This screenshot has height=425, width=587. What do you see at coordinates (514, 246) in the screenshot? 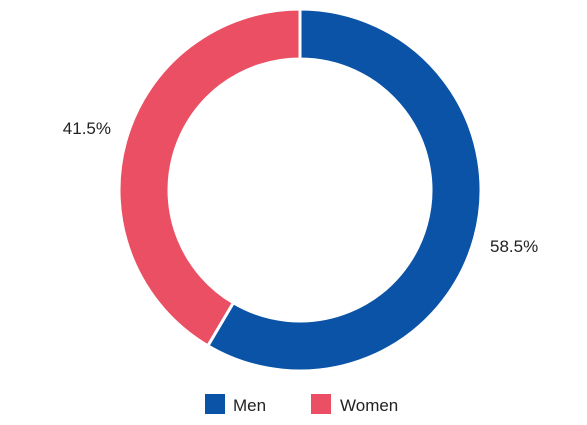
I see `slice-label-men: 58.5%` at bounding box center [514, 246].